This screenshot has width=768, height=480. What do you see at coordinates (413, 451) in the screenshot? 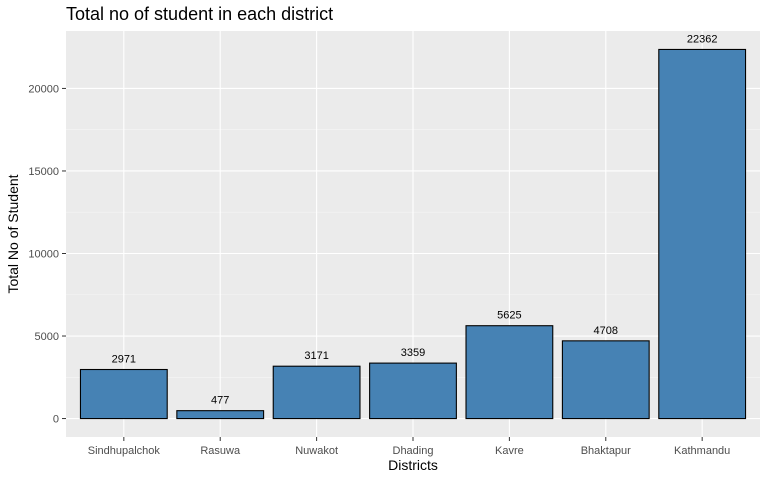
I see `x-tick-label: Dhading` at bounding box center [413, 451].